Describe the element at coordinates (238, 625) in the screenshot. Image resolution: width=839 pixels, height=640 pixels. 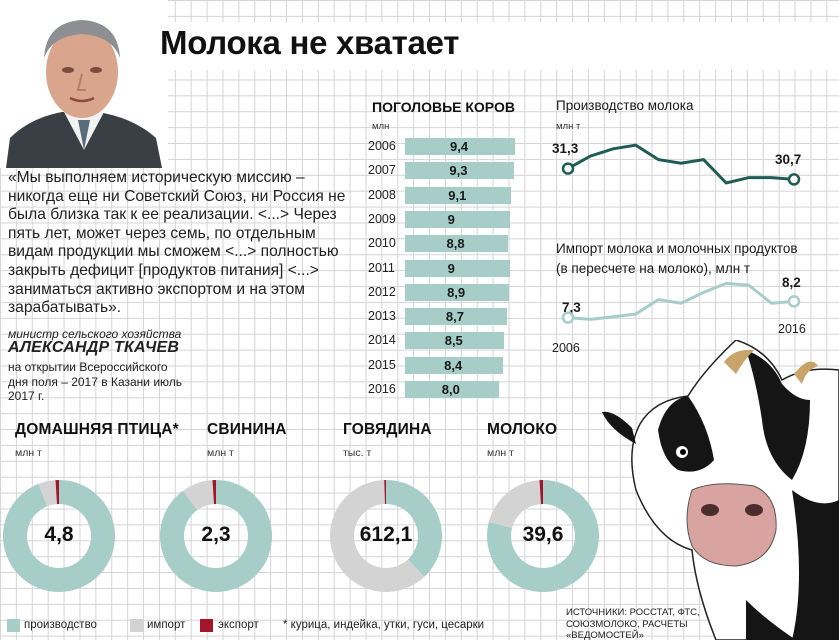
I see `legend-export-label: экспорт` at that location.